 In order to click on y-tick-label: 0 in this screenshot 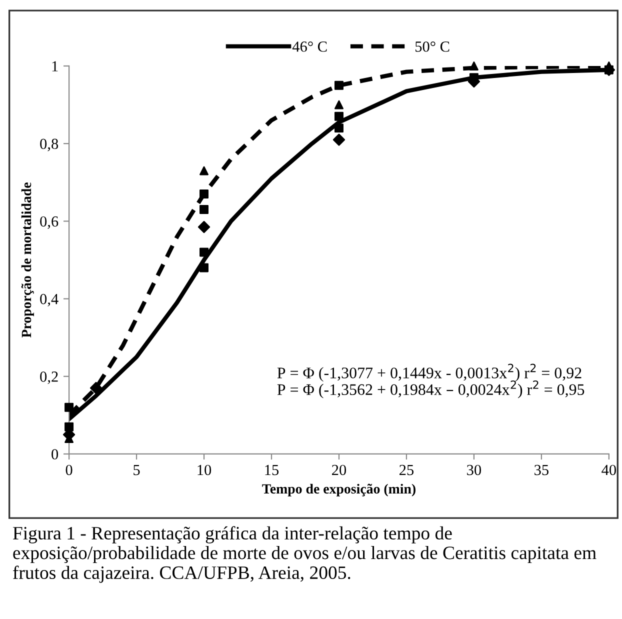, I will do `click(55, 454)`.